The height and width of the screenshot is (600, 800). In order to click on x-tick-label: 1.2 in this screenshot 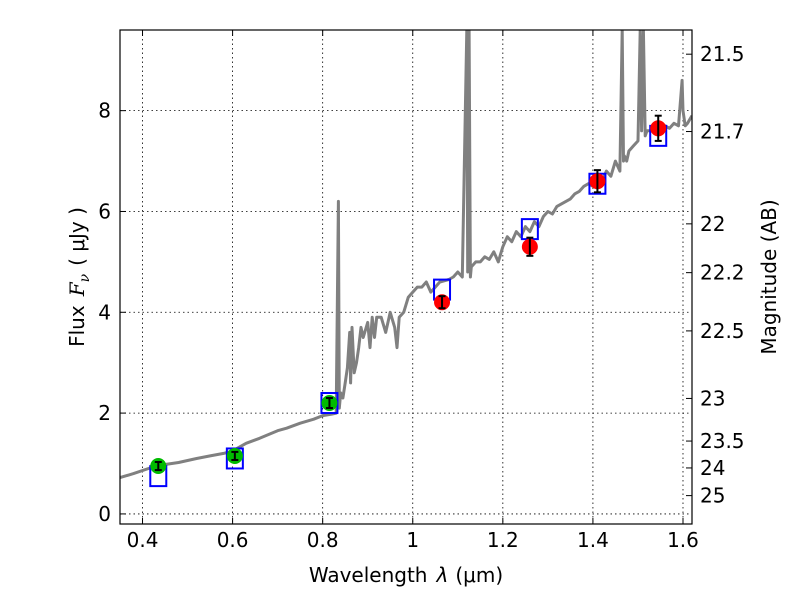, I will do `click(503, 540)`.